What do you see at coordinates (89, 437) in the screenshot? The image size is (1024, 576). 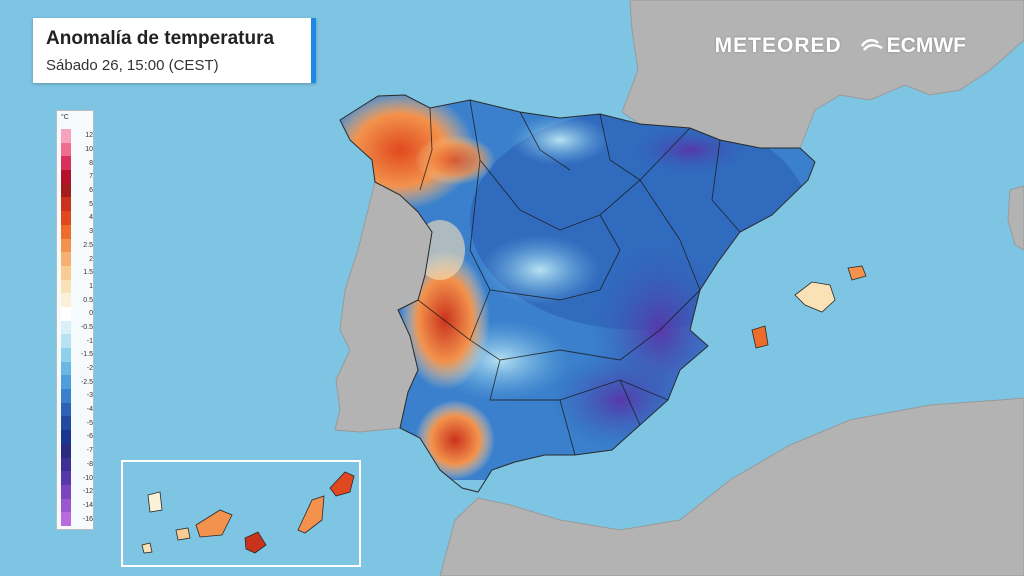 I see `legend-label: -6` at bounding box center [89, 437].